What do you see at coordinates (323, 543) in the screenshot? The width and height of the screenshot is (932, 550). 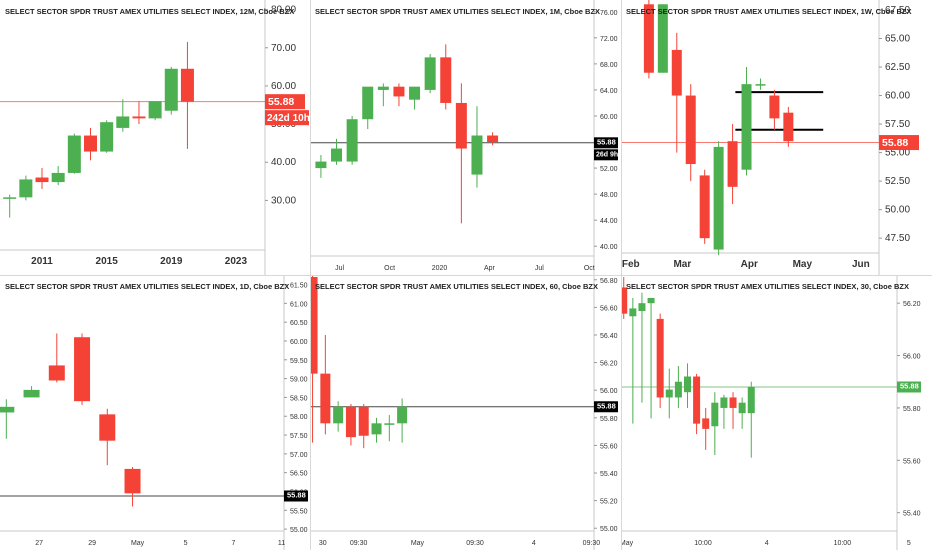 I see `x-tick-label: 30` at bounding box center [323, 543].